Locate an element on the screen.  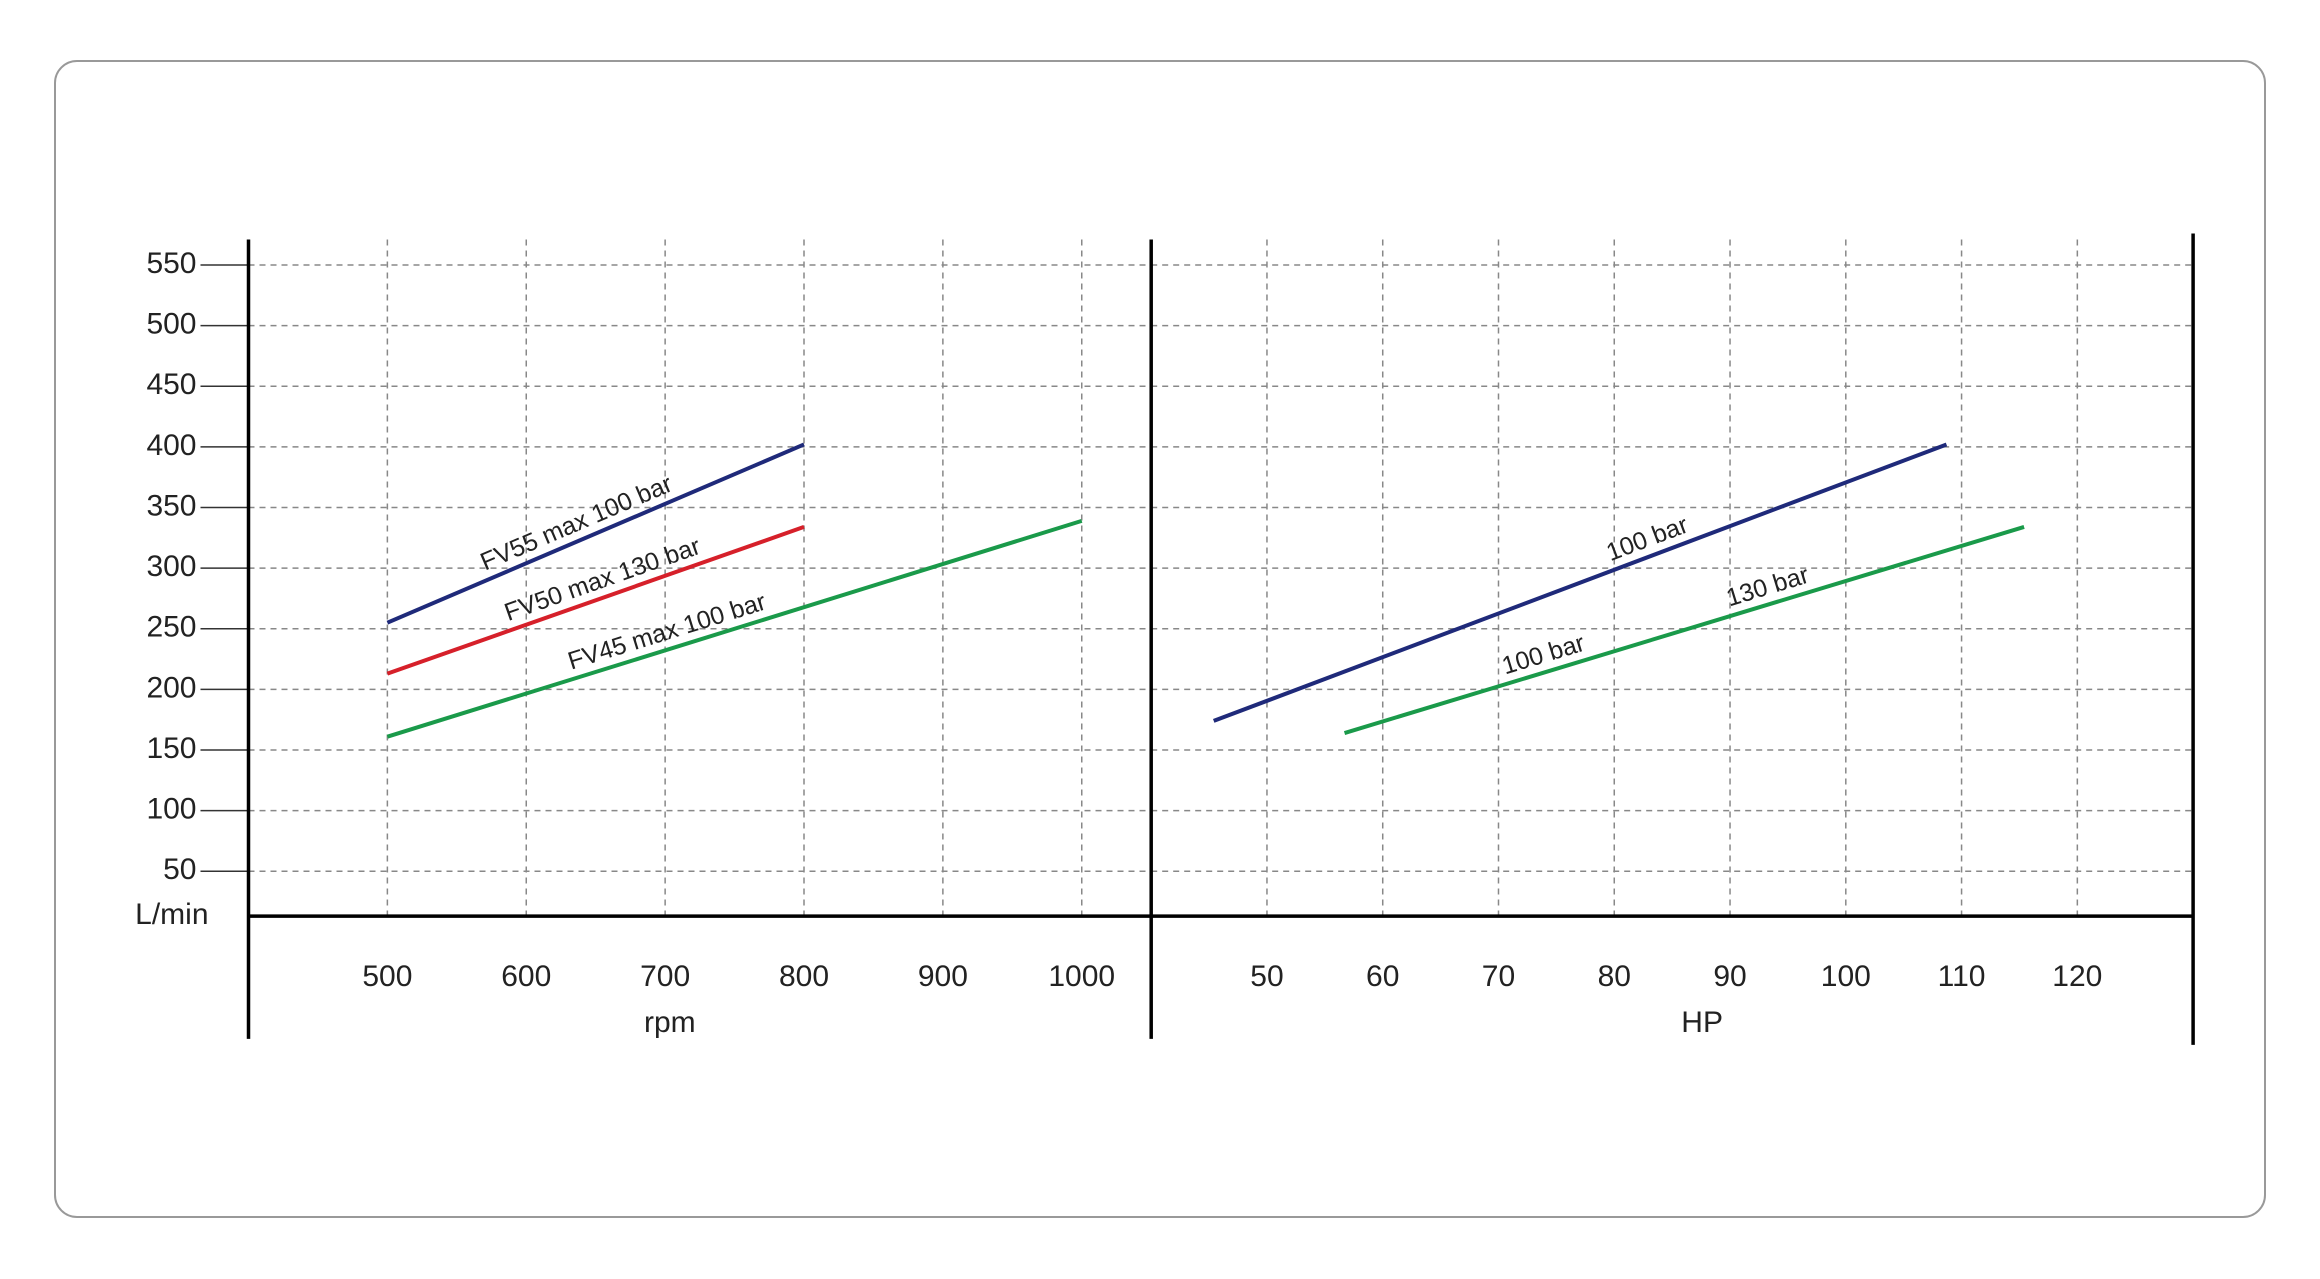
y-tick-label: 350 is located at coordinates (171, 505).